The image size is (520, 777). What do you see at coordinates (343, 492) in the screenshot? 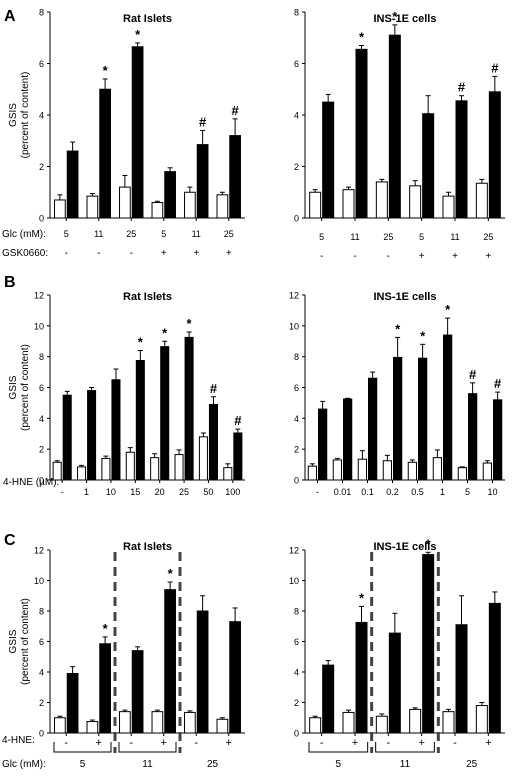
I see `x-tick-label: 0.01` at bounding box center [343, 492].